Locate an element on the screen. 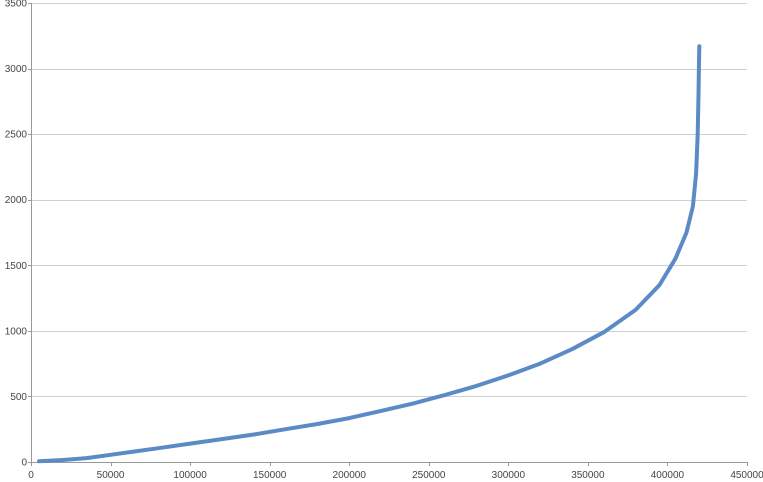 The height and width of the screenshot is (482, 763). x-tick-label: 0 is located at coordinates (31, 475).